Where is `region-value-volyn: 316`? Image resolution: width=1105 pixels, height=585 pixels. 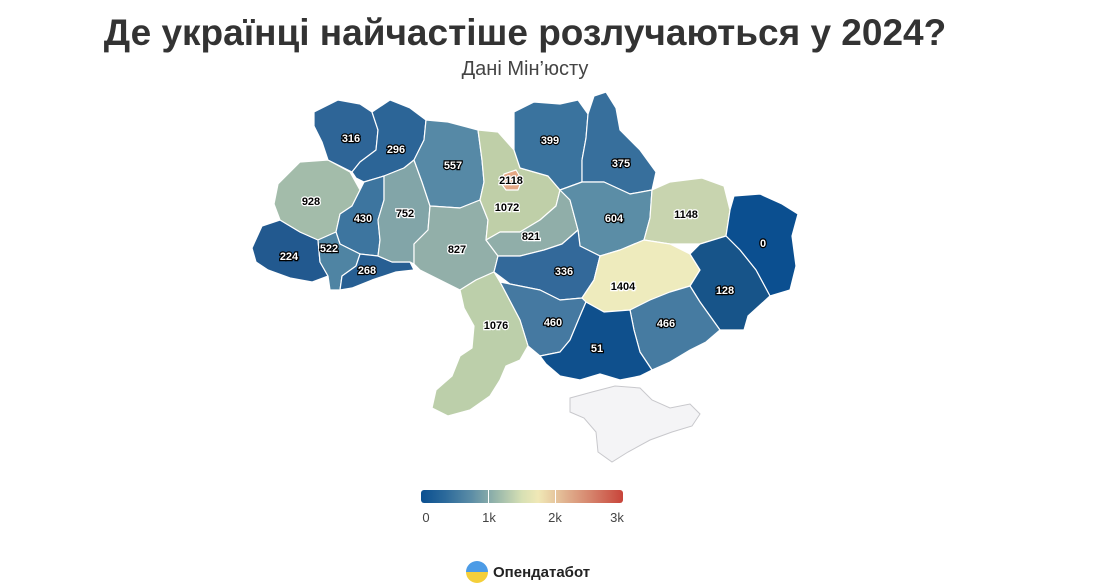 region-value-volyn: 316 is located at coordinates (351, 139).